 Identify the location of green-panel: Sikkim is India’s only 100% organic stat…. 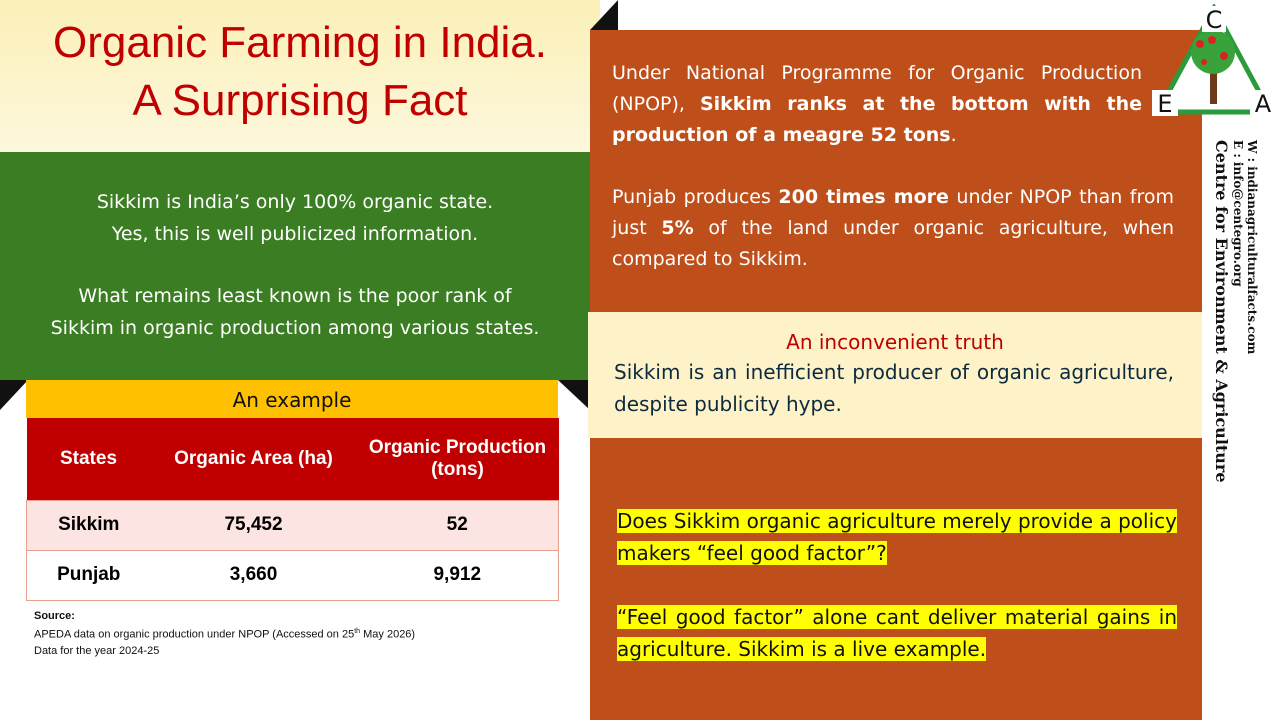
(295, 266).